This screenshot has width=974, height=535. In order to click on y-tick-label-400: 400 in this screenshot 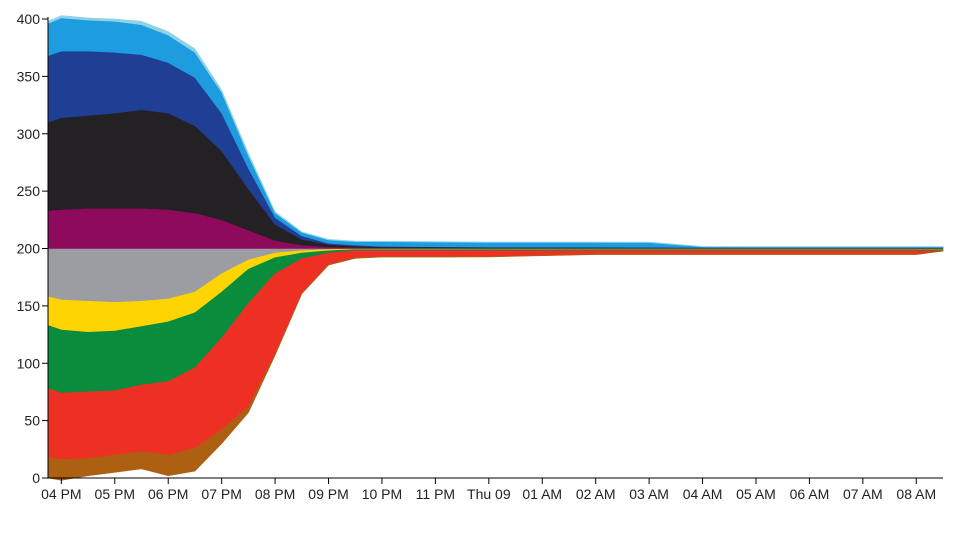, I will do `click(29, 19)`.